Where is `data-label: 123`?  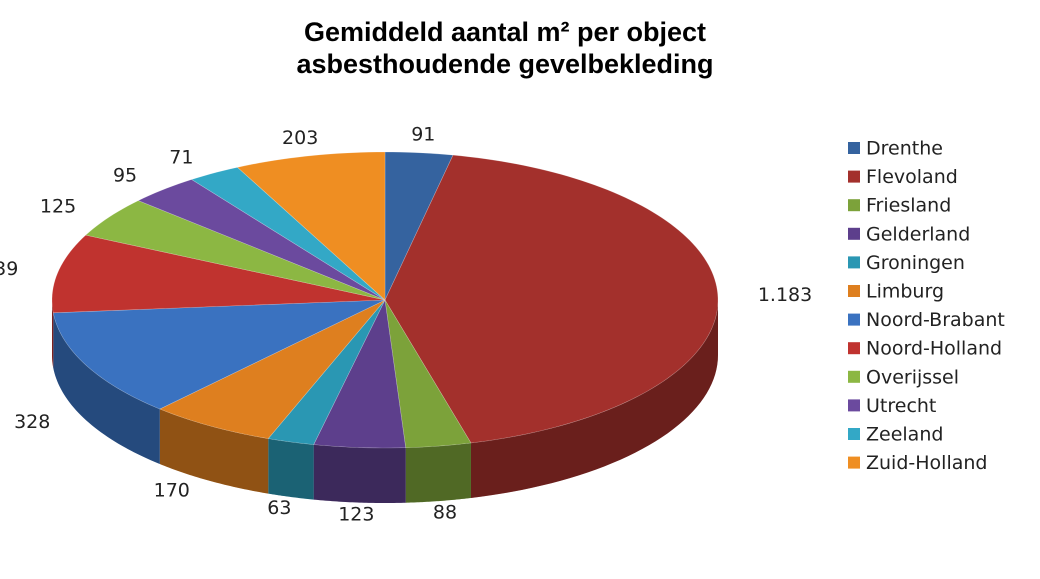 data-label: 123 is located at coordinates (356, 514).